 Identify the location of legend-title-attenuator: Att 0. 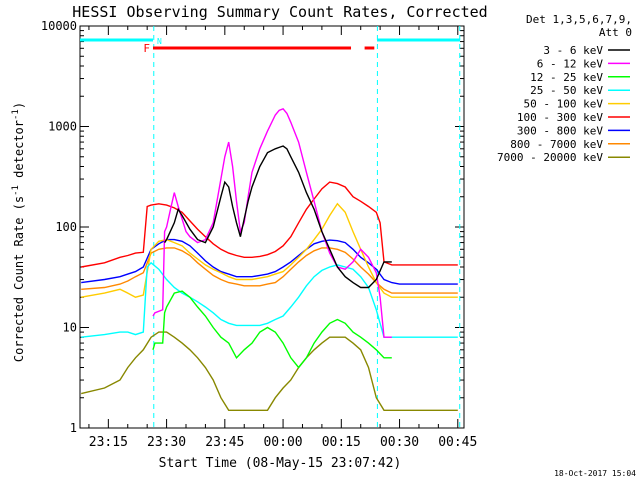
(615, 32).